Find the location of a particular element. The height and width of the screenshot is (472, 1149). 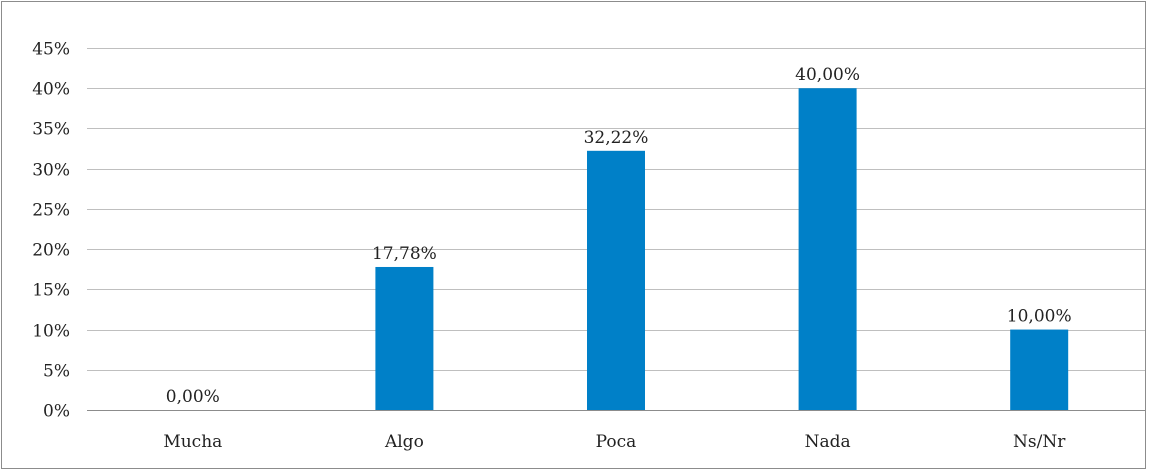

category-label: Poca is located at coordinates (616, 442).